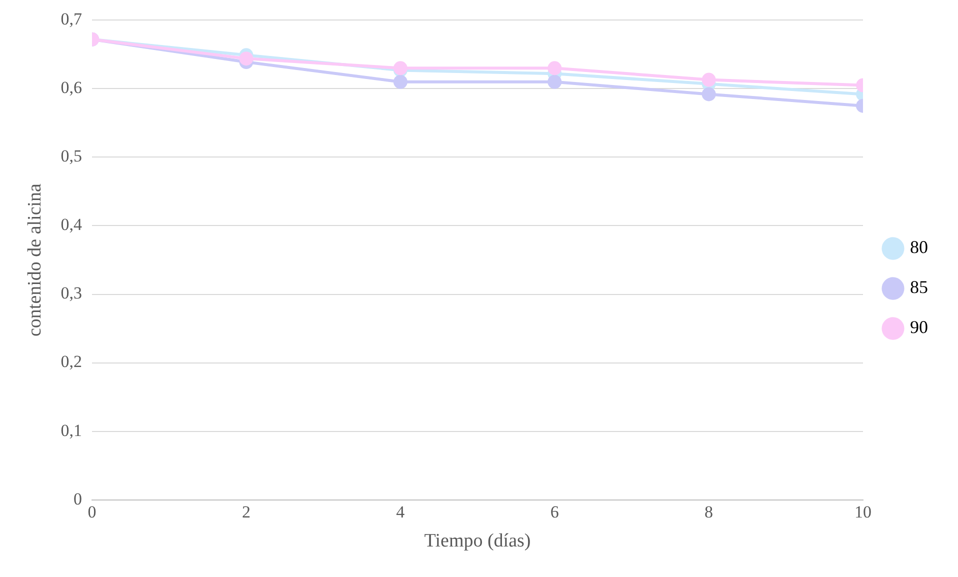 The width and height of the screenshot is (958, 577). What do you see at coordinates (78, 498) in the screenshot?
I see `y-tick-label: 0` at bounding box center [78, 498].